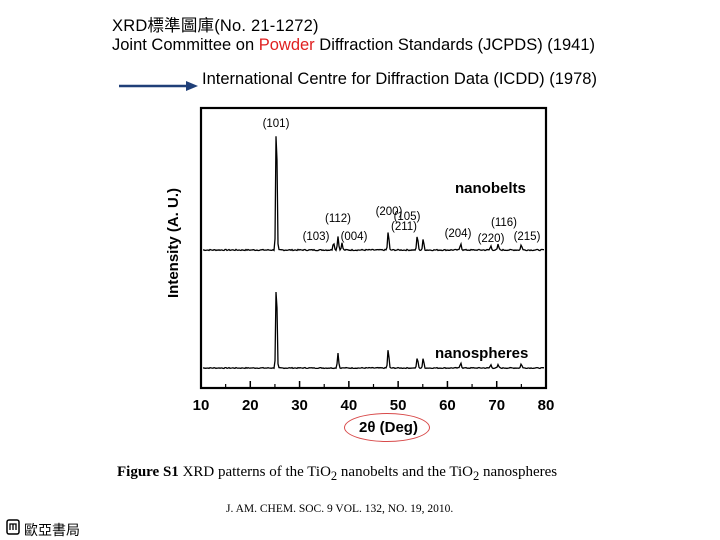  I want to click on caption-text-a: XRD patterns of the TiO, so click(254, 472).